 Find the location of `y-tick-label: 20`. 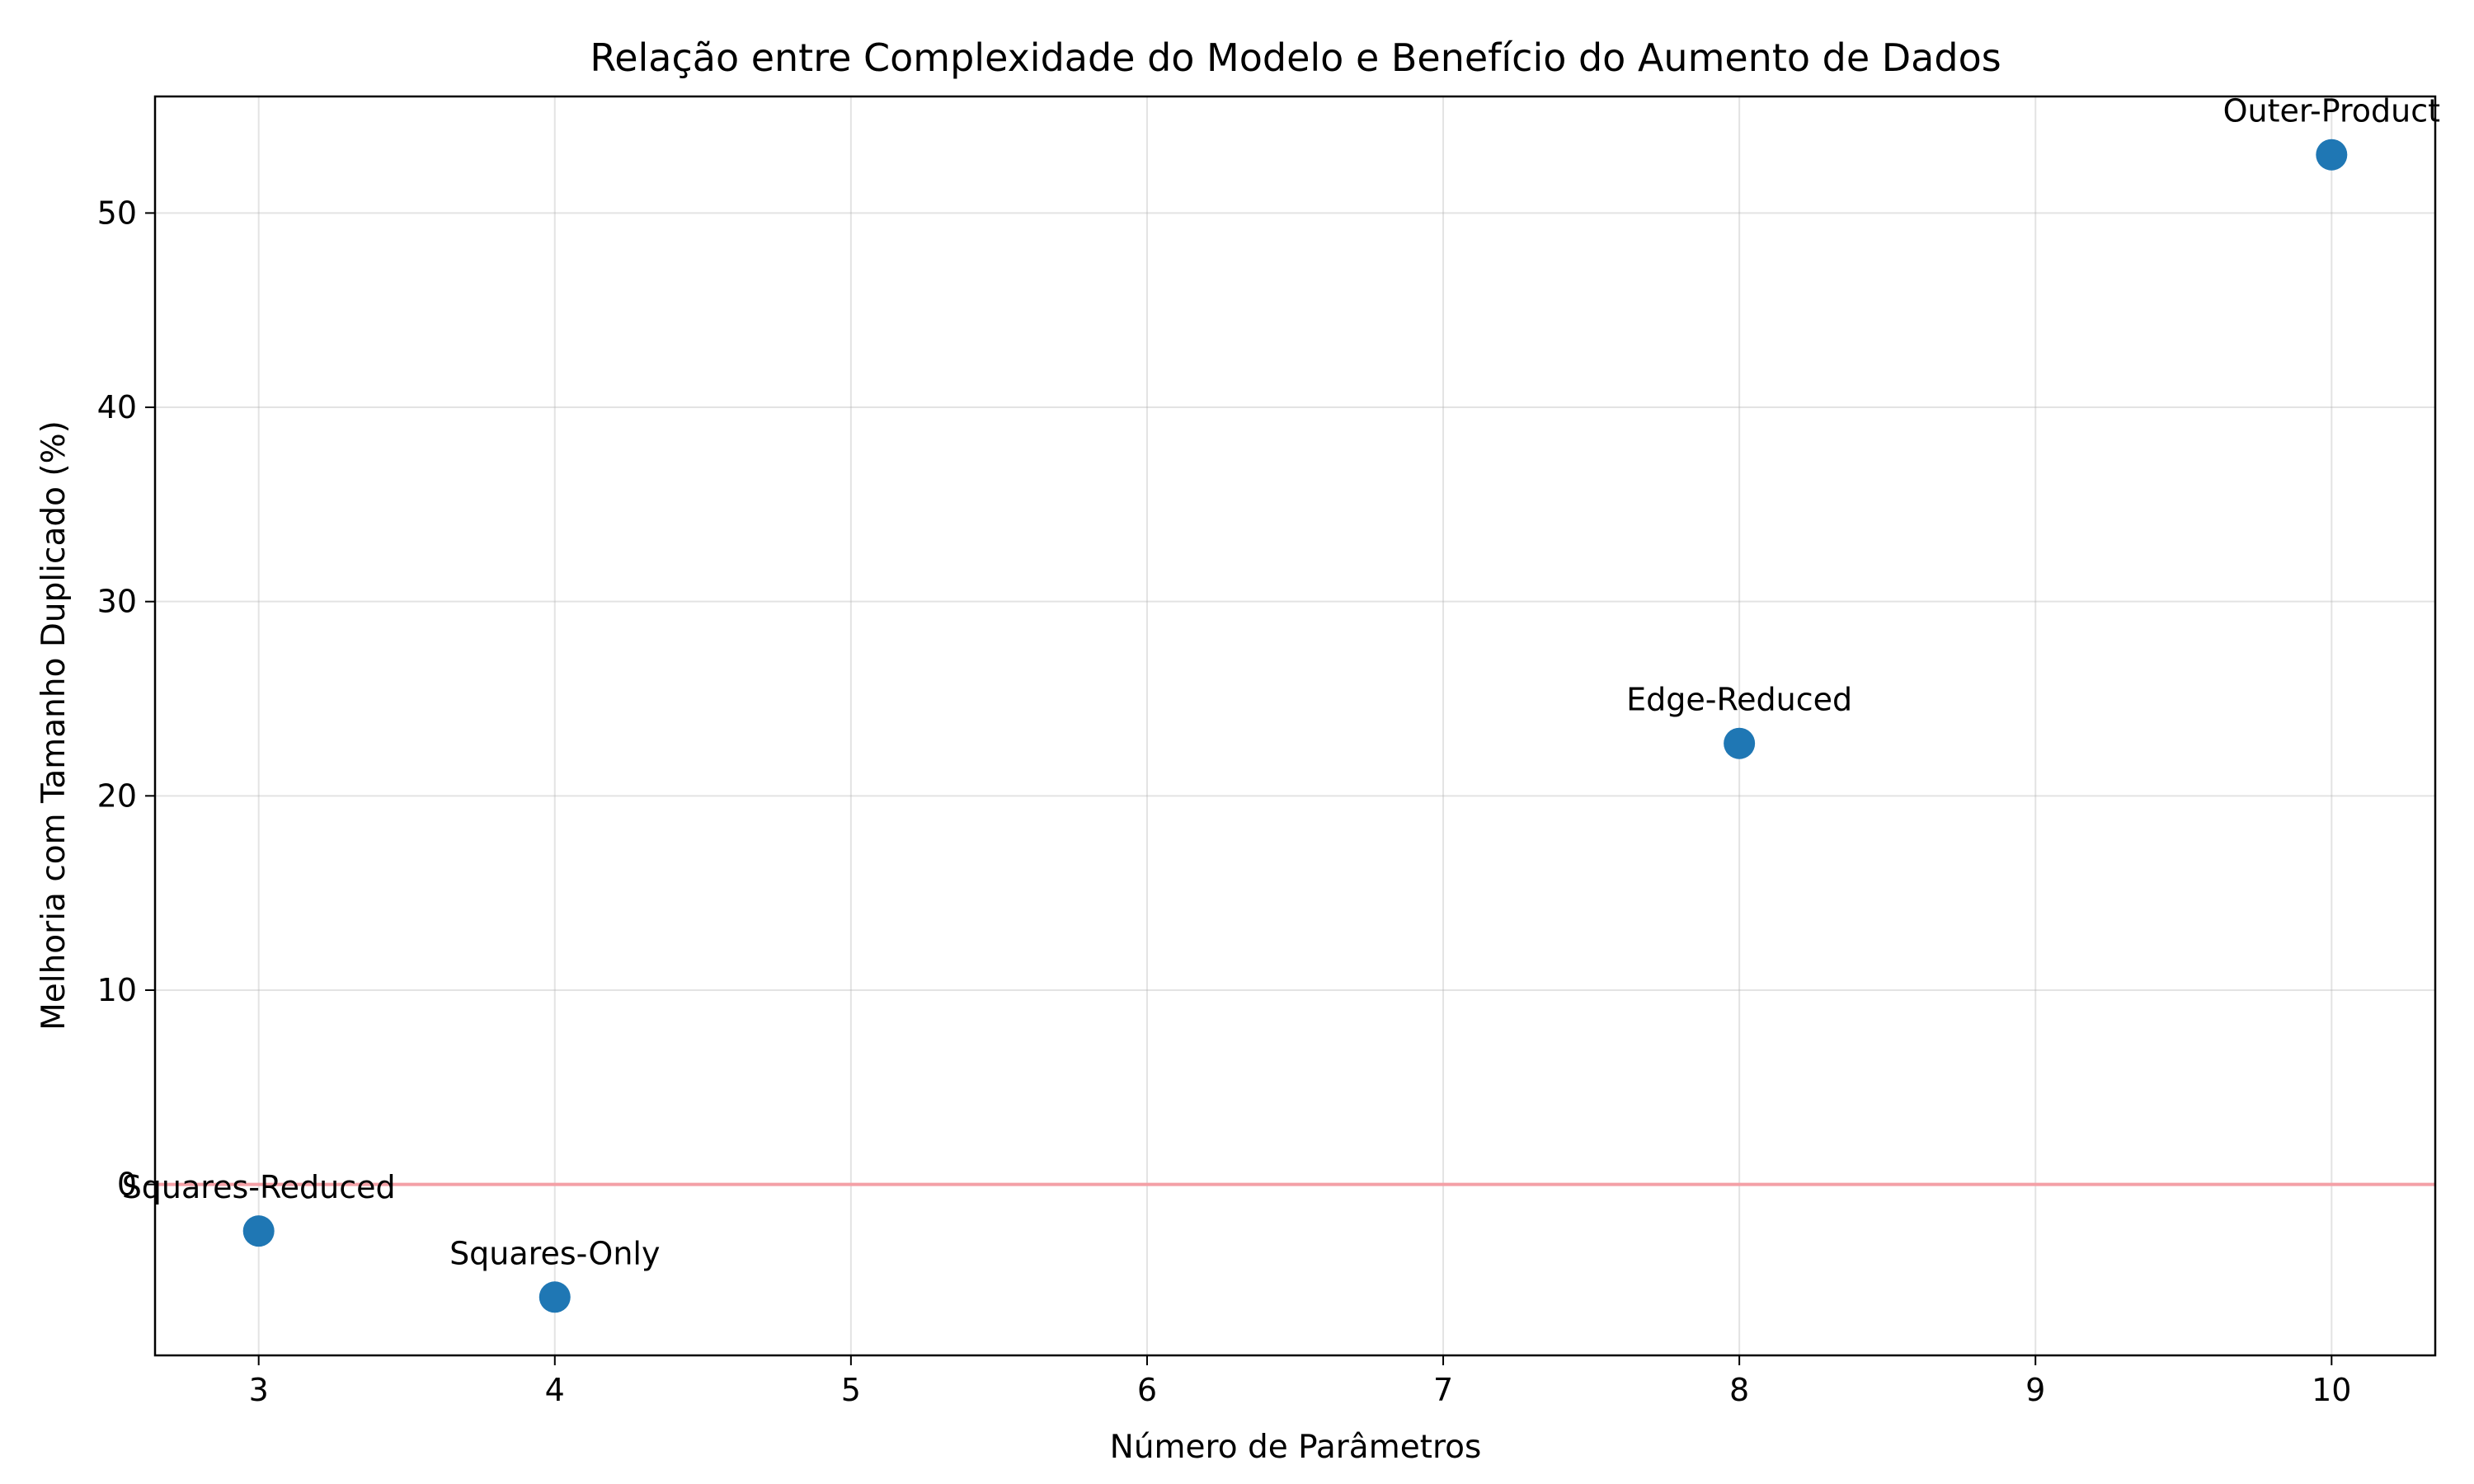

y-tick-label: 20 is located at coordinates (117, 796).